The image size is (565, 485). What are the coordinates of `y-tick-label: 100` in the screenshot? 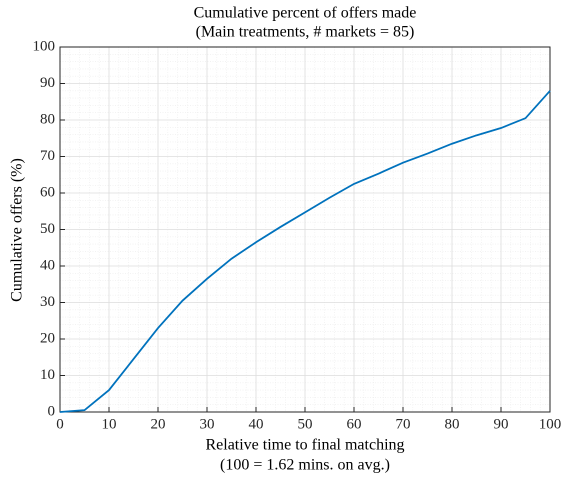 It's located at (44, 46).